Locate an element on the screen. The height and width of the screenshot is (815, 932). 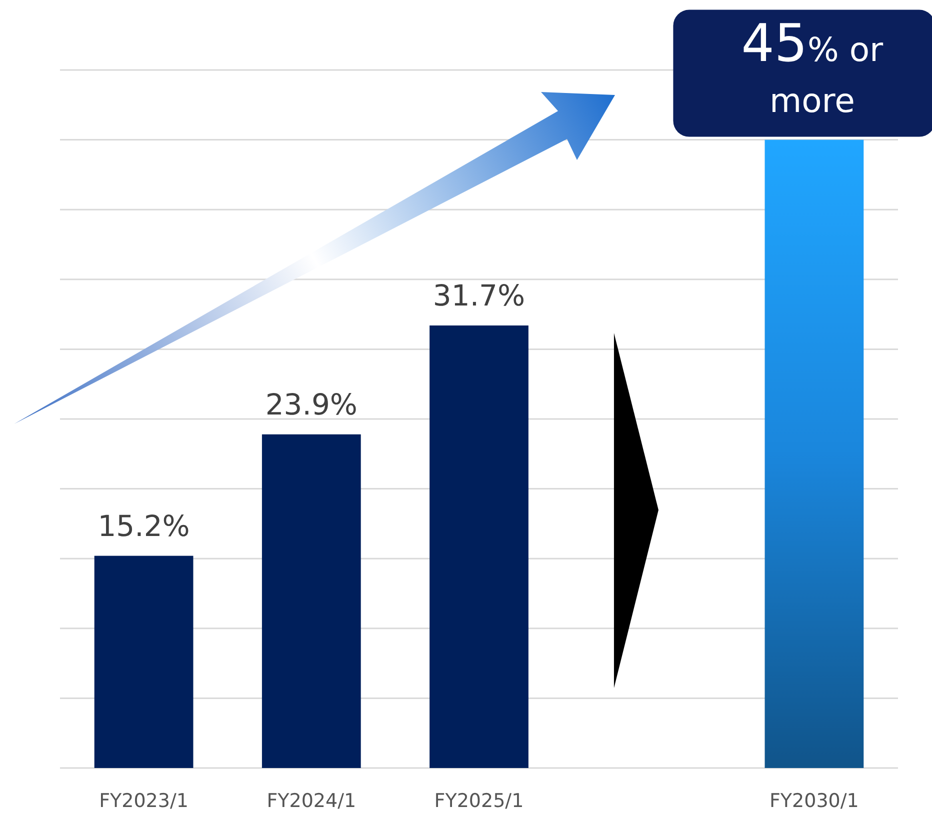
x-tick-label: FY2023/1 is located at coordinates (143, 801).